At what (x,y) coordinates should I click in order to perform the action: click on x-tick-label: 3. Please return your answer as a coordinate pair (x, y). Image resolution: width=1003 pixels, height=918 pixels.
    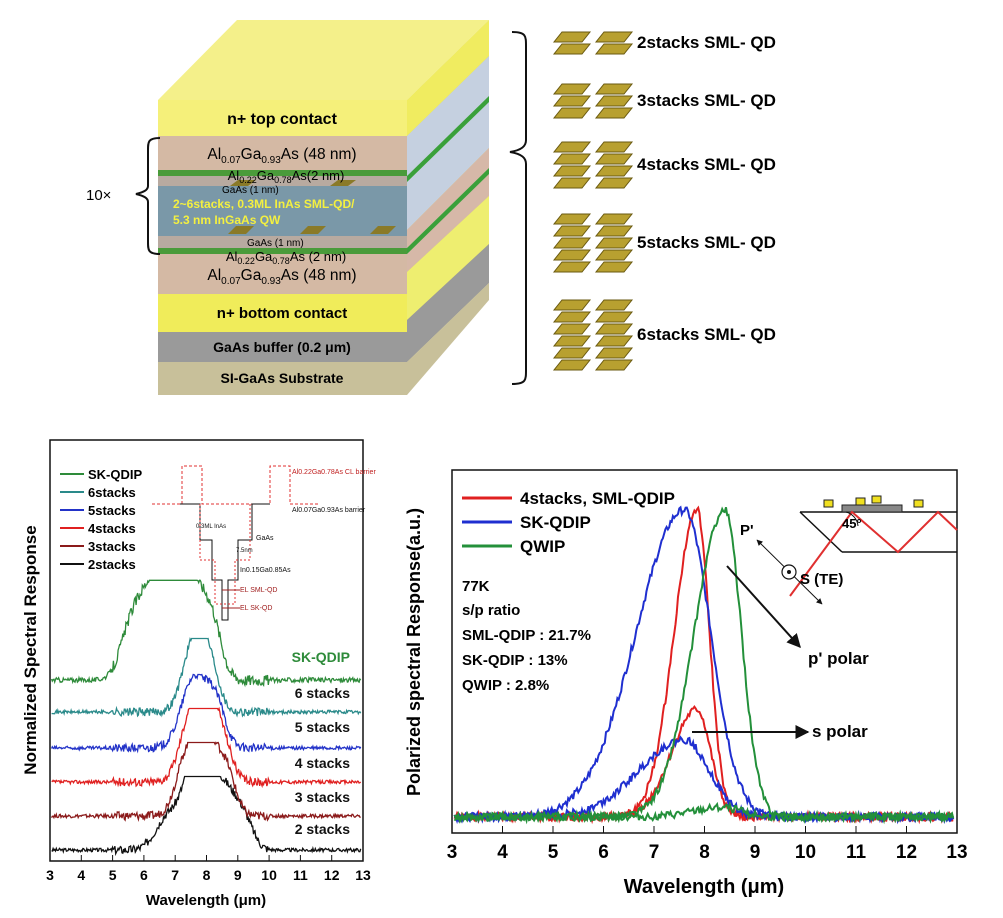
    Looking at the image, I should click on (50, 875).